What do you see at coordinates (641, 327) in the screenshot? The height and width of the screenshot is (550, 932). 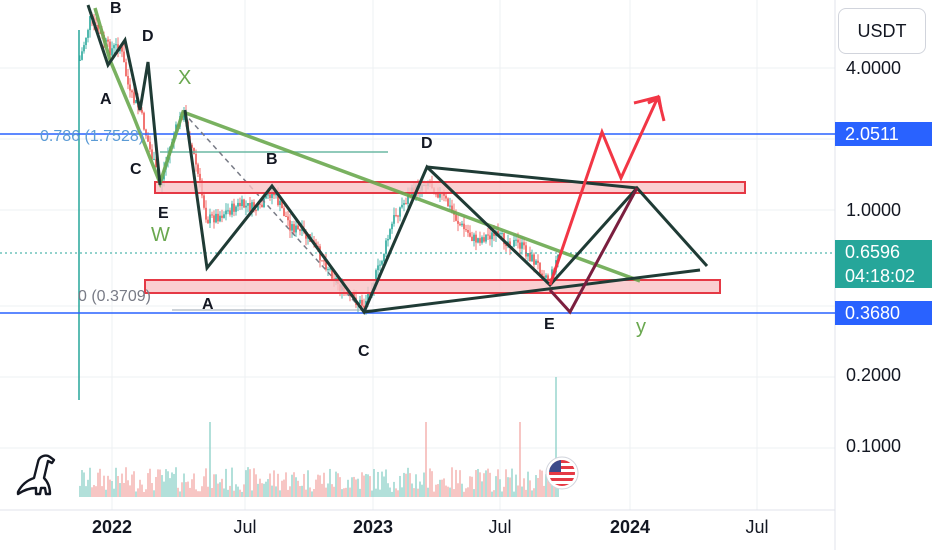 I see `wave-label-y: y` at bounding box center [641, 327].